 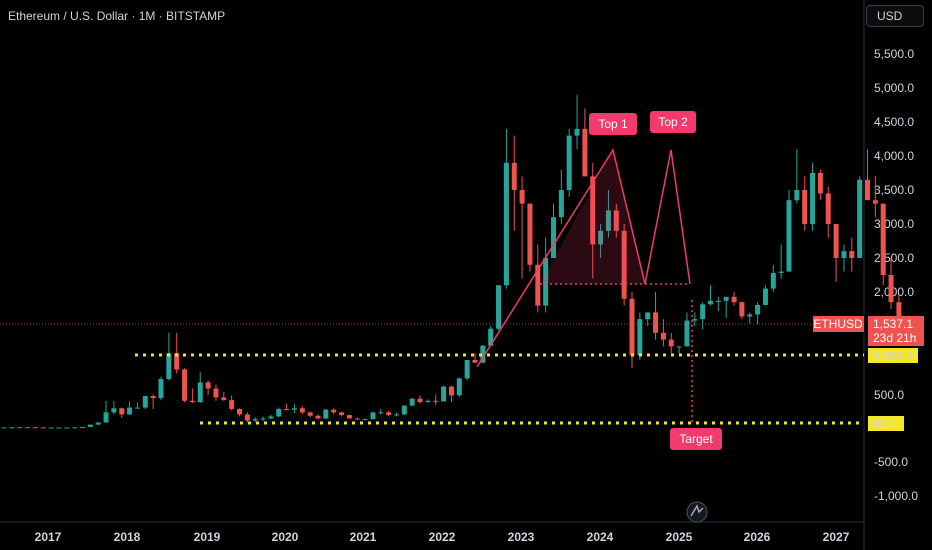 I want to click on y-tick-label: 5,000.0, so click(x=894, y=88).